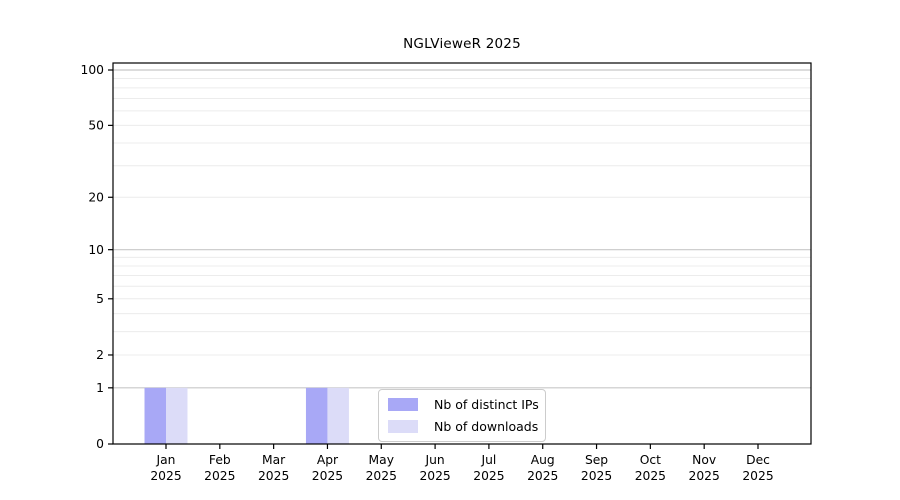 The image size is (900, 500). I want to click on x-tick-label-month: Nov, so click(704, 460).